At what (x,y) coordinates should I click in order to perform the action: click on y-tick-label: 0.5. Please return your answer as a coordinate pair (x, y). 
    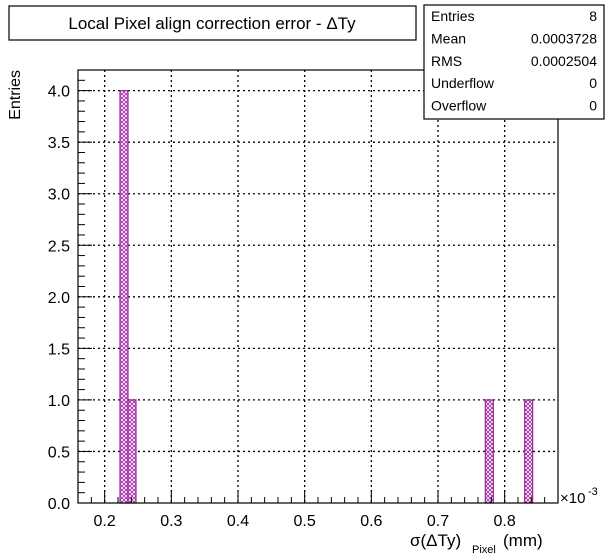
    Looking at the image, I should click on (59, 452).